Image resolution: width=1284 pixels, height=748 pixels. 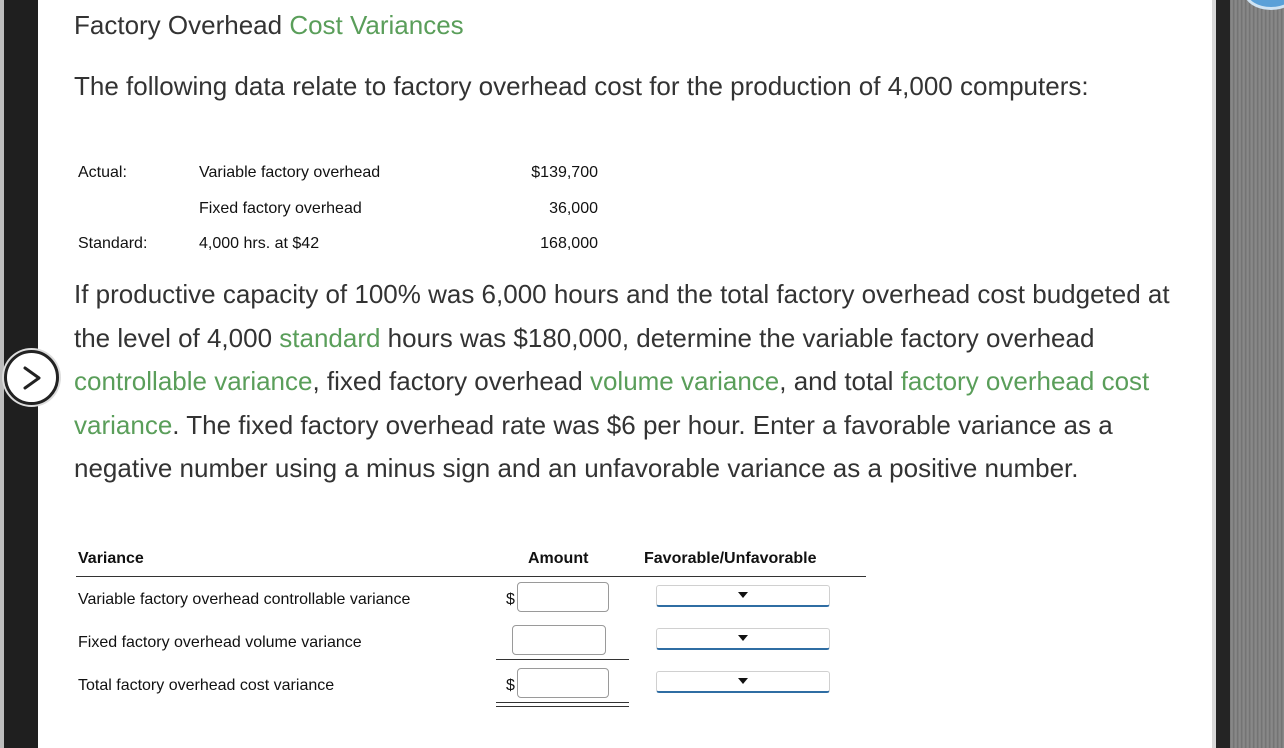 I want to click on given-item: Fixed factory overhead, so click(x=280, y=208).